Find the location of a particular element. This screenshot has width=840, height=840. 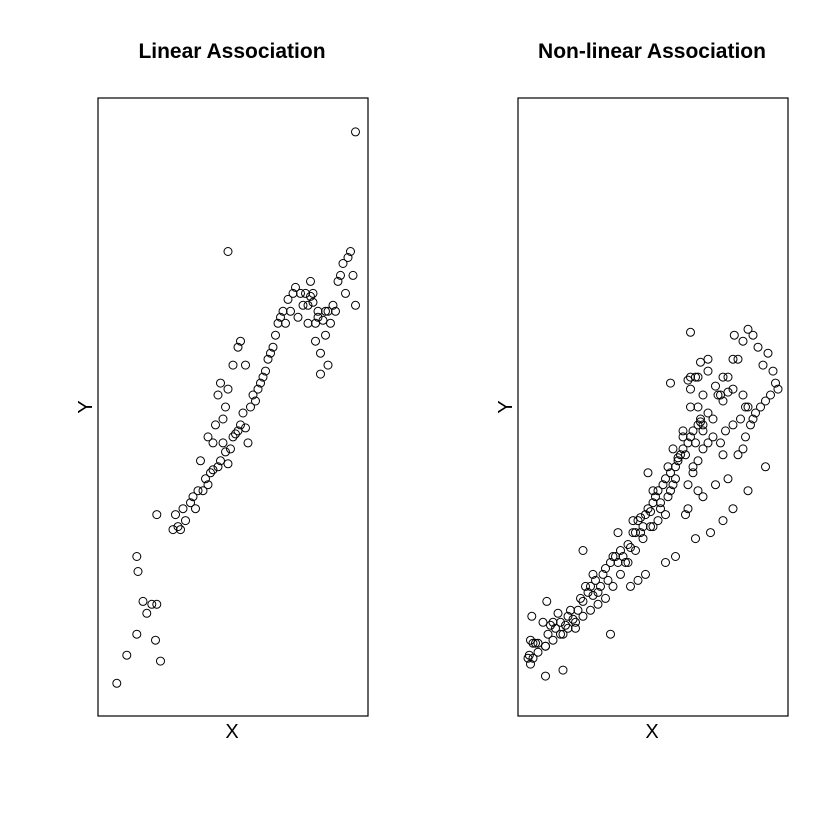

chart-title: Non-linear Association is located at coordinates (652, 51).